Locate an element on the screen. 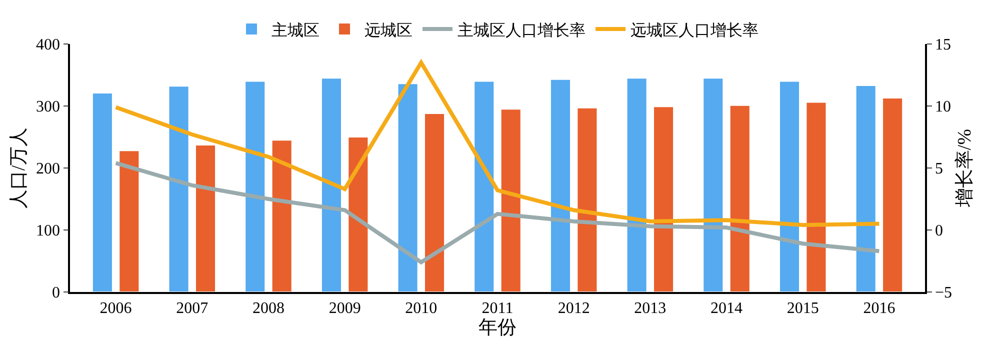 Image resolution: width=1000 pixels, height=347 pixels. y2-tick-label: 10 is located at coordinates (942, 107).